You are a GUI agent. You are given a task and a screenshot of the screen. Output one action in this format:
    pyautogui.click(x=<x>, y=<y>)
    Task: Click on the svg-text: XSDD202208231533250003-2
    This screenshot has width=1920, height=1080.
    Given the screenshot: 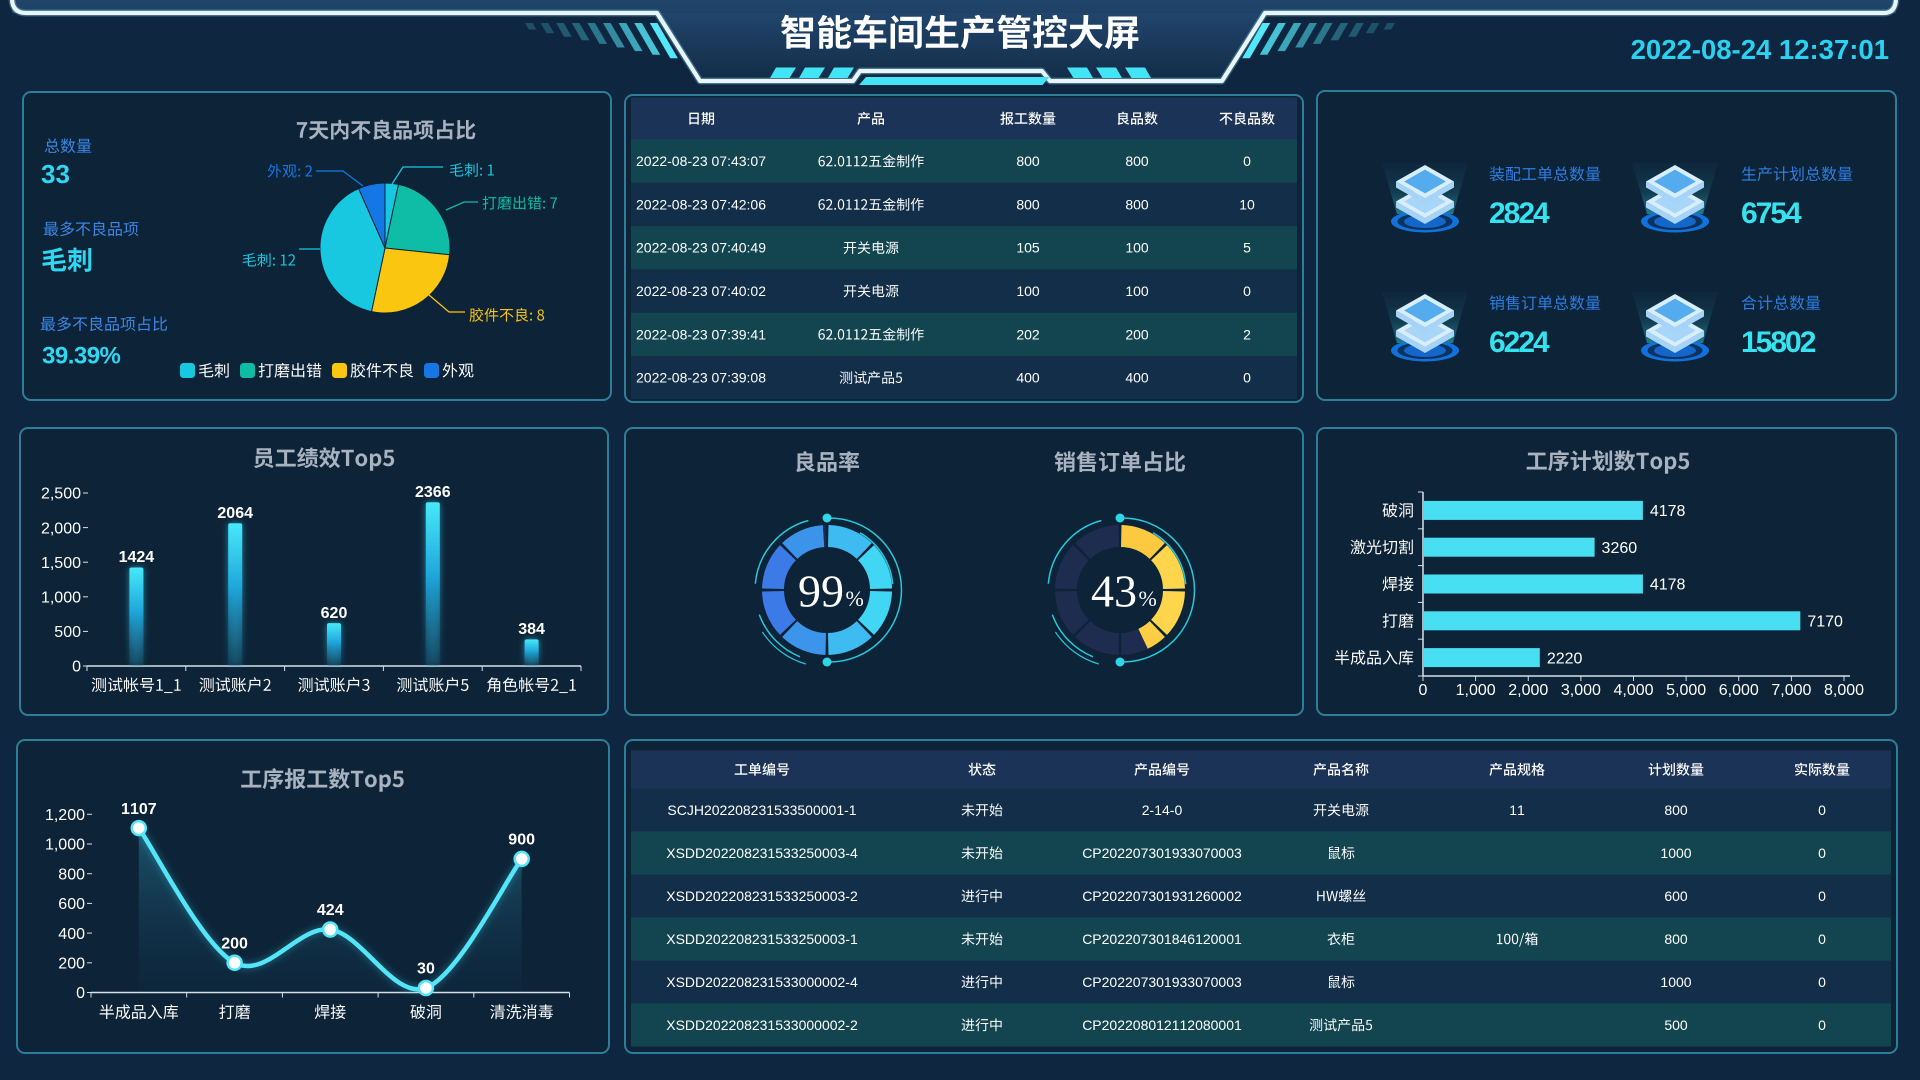 What is the action you would take?
    pyautogui.click(x=762, y=896)
    